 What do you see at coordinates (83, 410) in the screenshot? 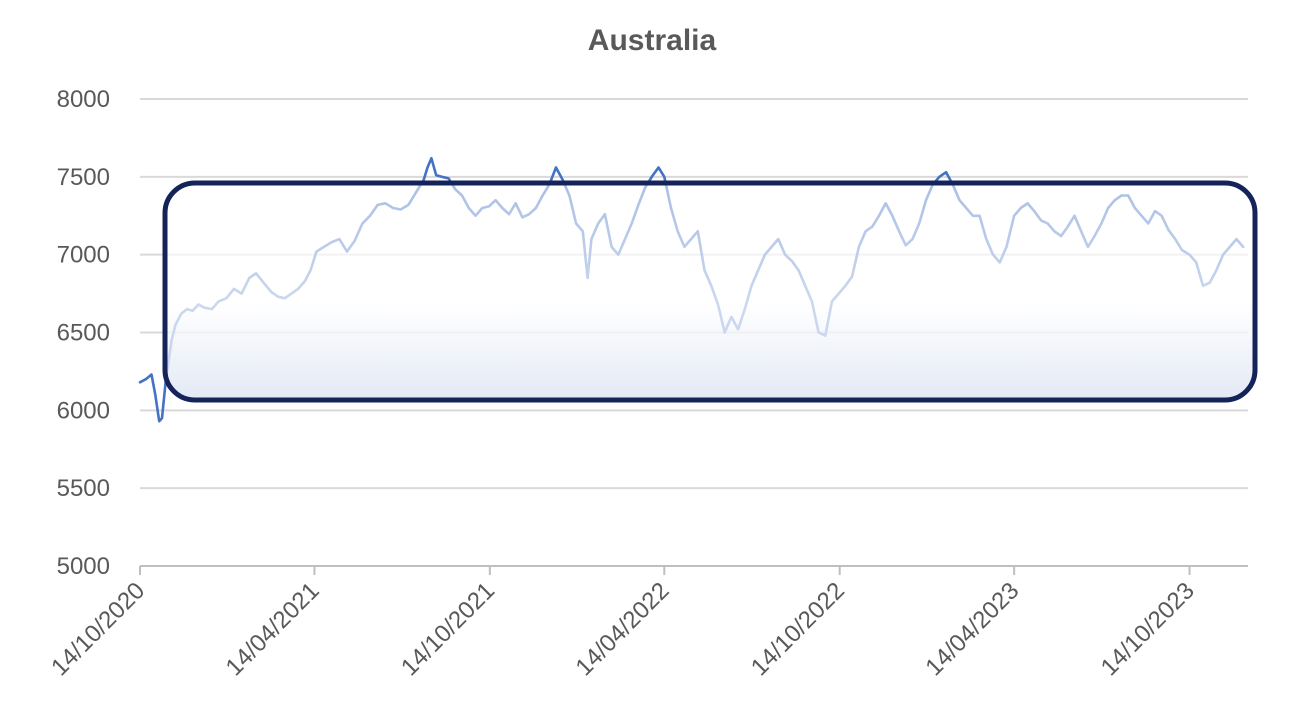
I see `y-tick-label: 6000` at bounding box center [83, 410].